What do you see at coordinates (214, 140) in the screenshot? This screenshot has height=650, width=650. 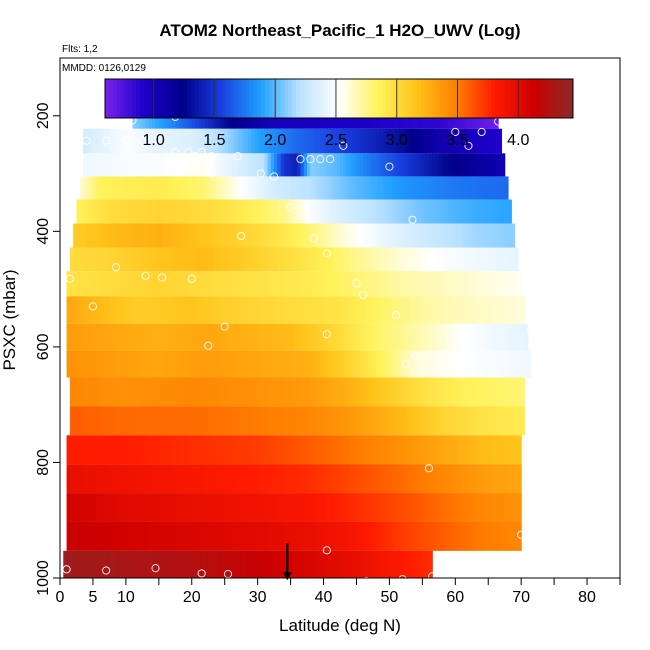 I see `colorbar-tick-label: 1.5` at bounding box center [214, 140].